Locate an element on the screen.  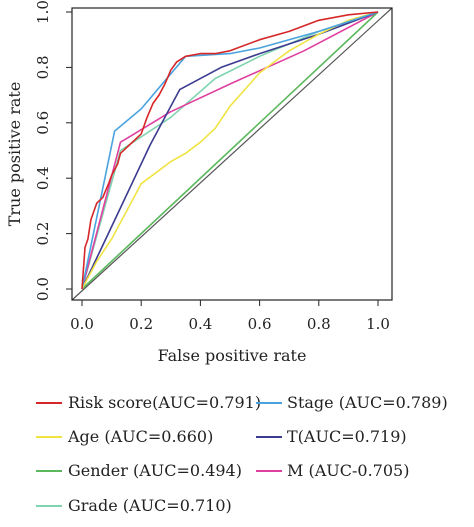
legend-label-t: T(AUC=0.719) is located at coordinates (347, 436).